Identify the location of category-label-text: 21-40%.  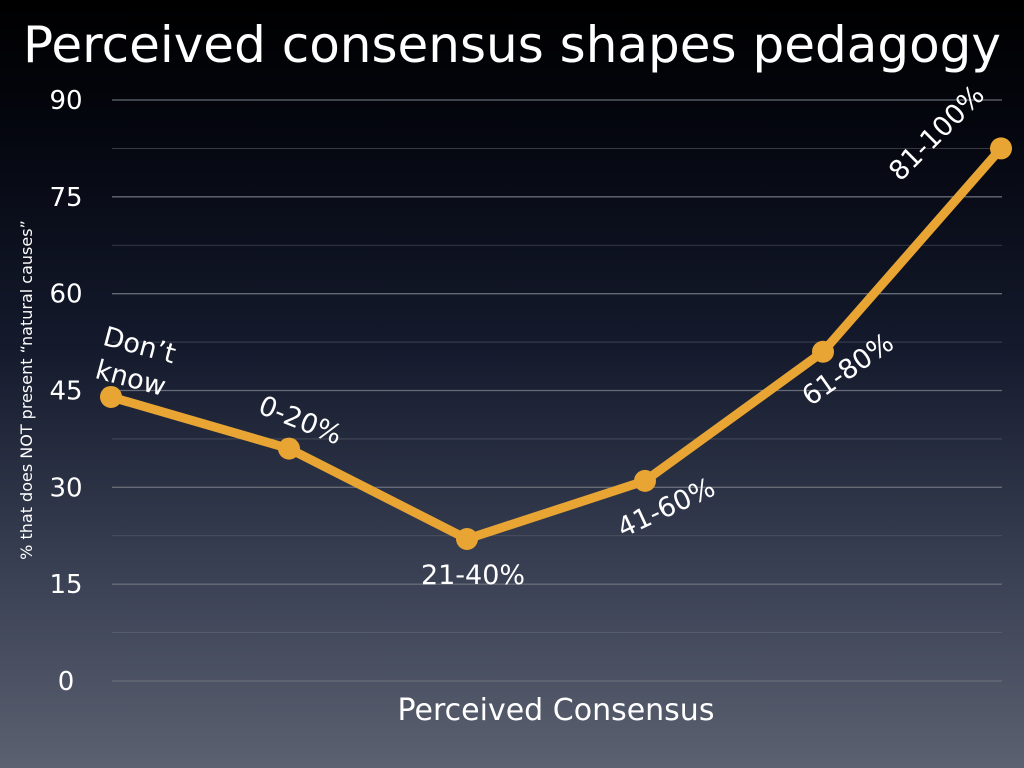
(473, 575).